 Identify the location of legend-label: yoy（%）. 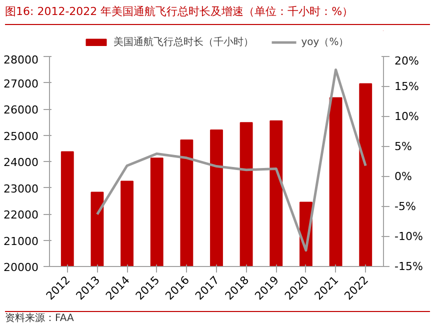
(325, 42).